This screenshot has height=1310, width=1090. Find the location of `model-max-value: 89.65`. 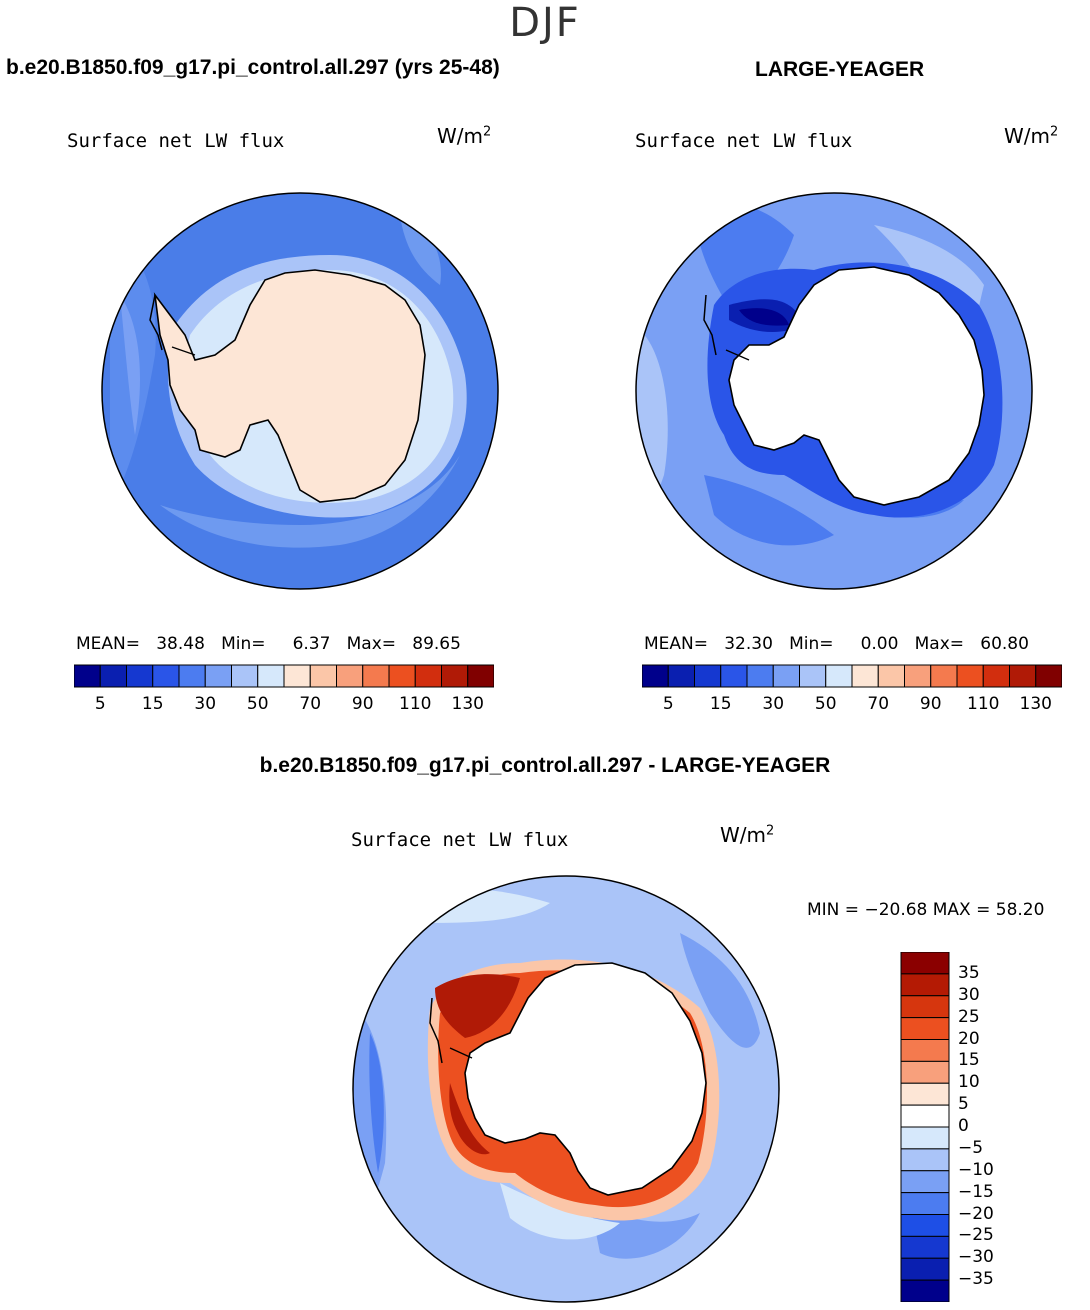

model-max-value: 89.65 is located at coordinates (436, 644).